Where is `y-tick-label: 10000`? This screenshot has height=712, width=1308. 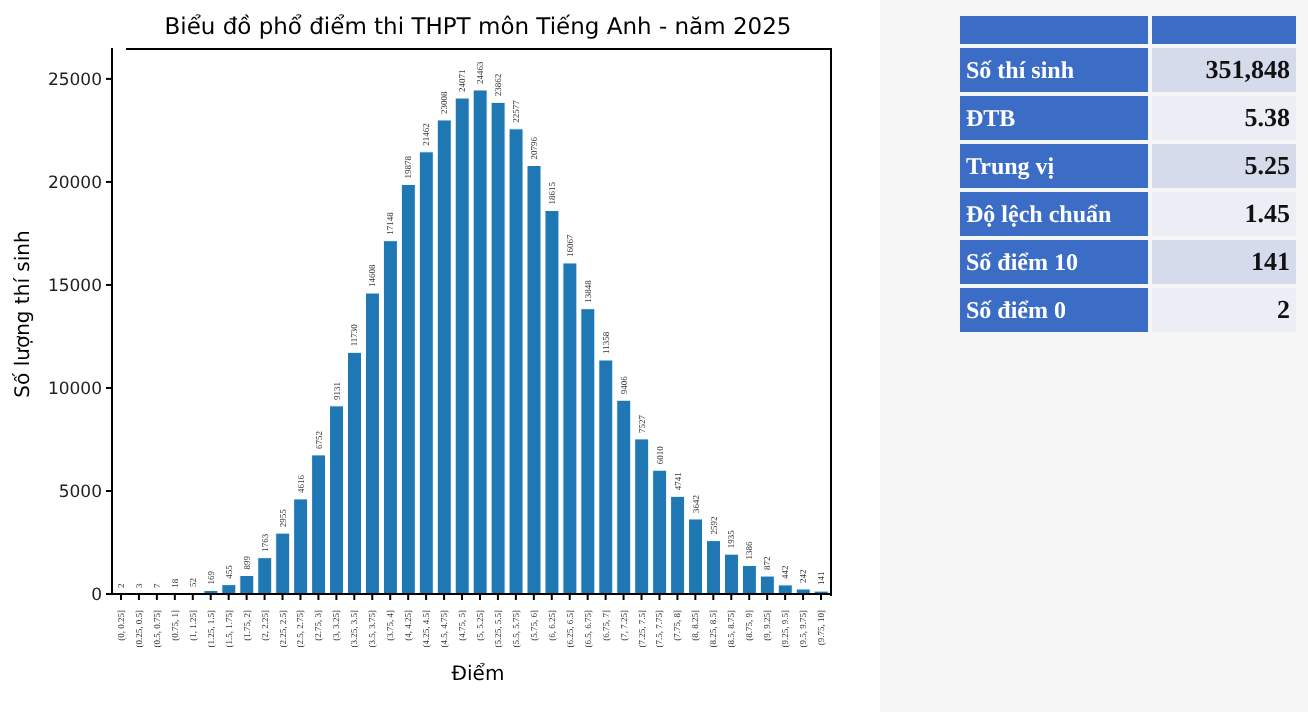
y-tick-label: 10000 is located at coordinates (74, 390).